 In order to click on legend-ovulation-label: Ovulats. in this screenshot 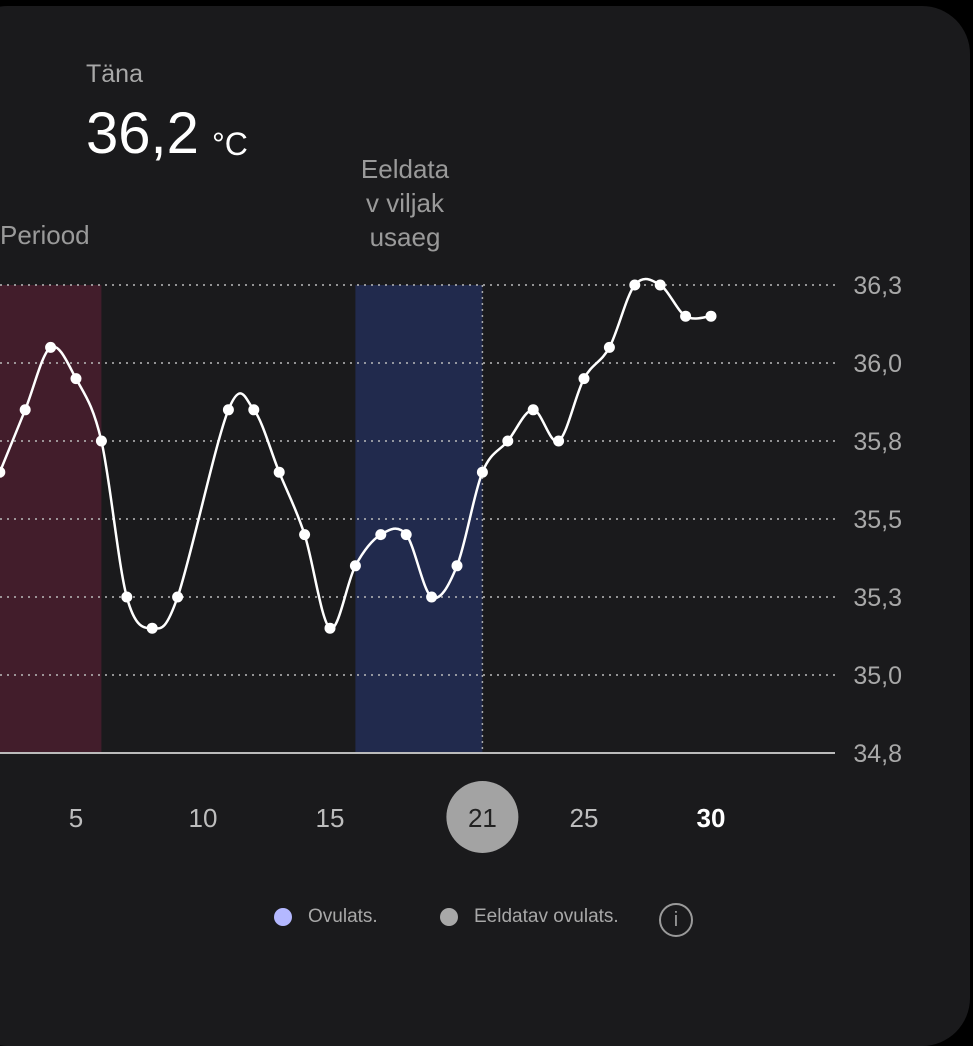, I will do `click(343, 916)`.